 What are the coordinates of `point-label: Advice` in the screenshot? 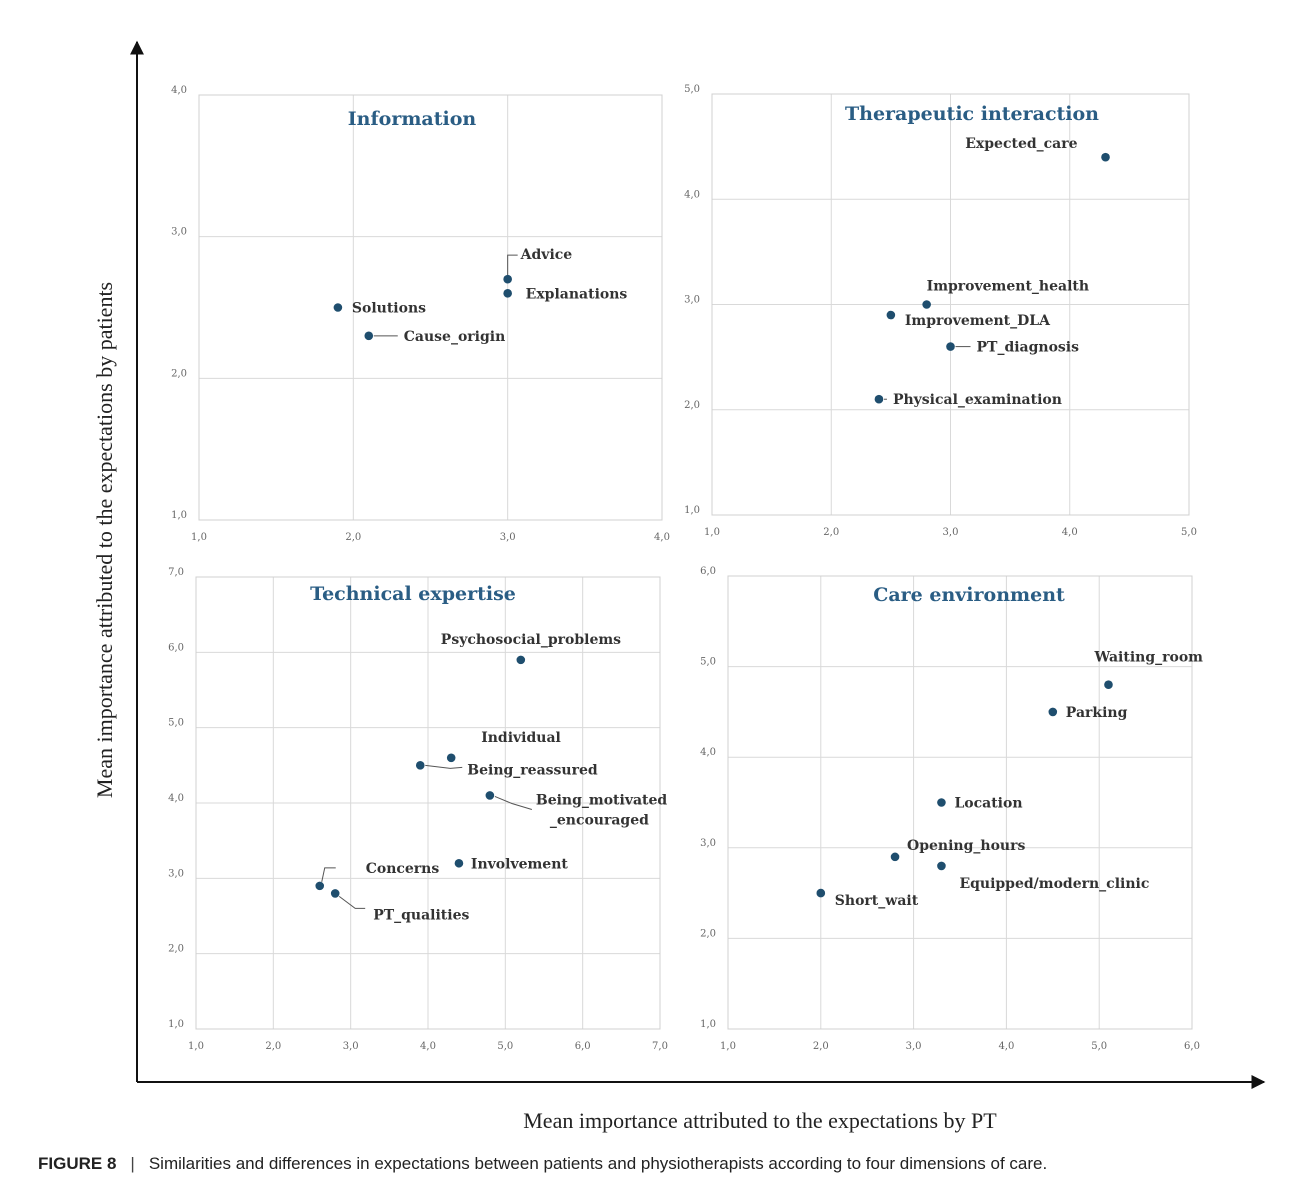 It's located at (546, 255).